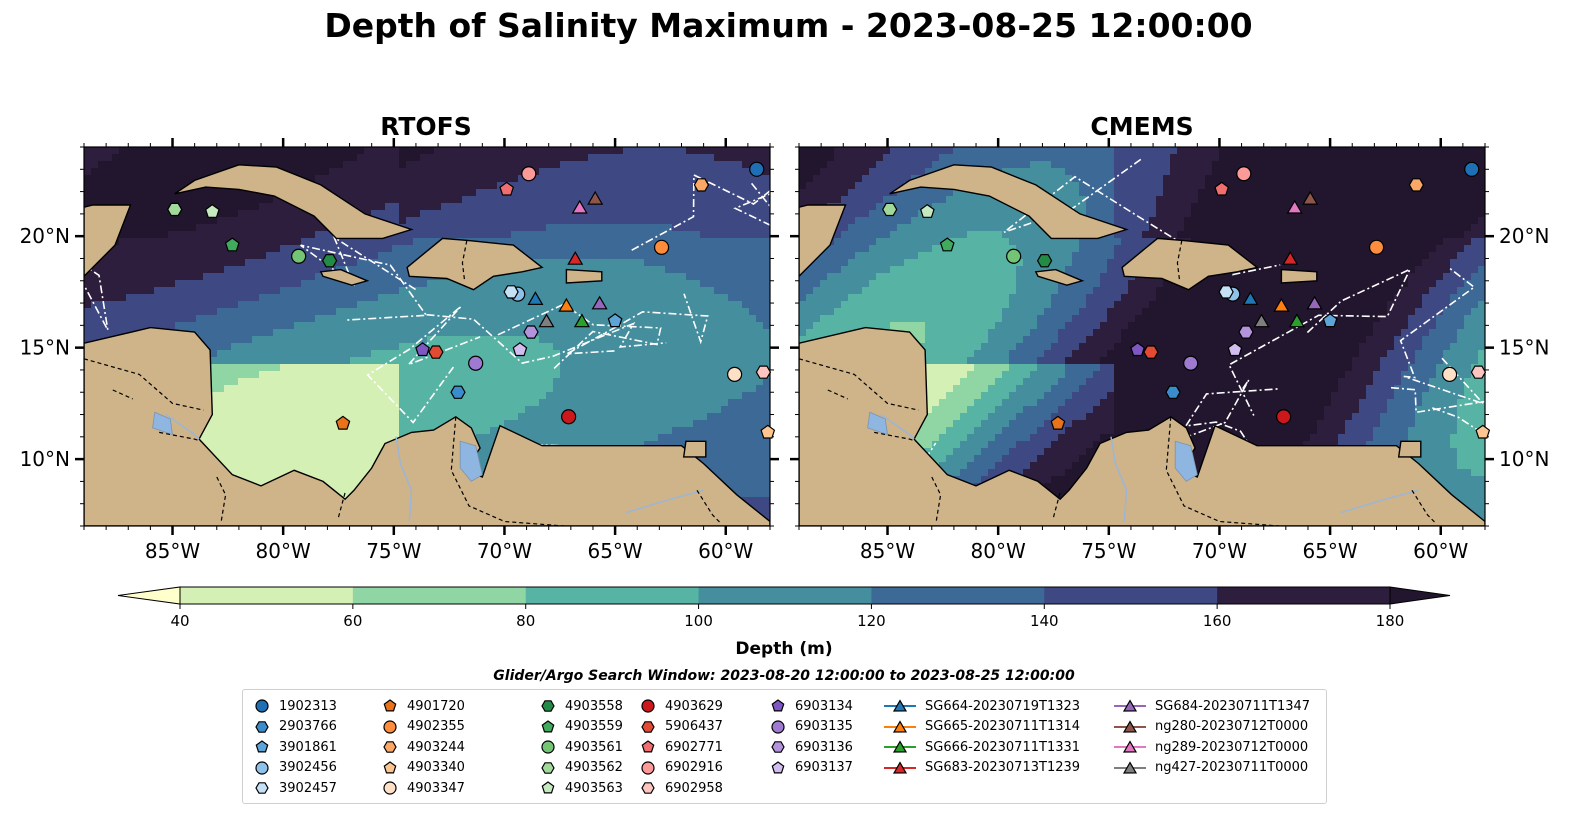 The image size is (1577, 827). I want to click on legend-entry: 3901861, so click(295, 747).